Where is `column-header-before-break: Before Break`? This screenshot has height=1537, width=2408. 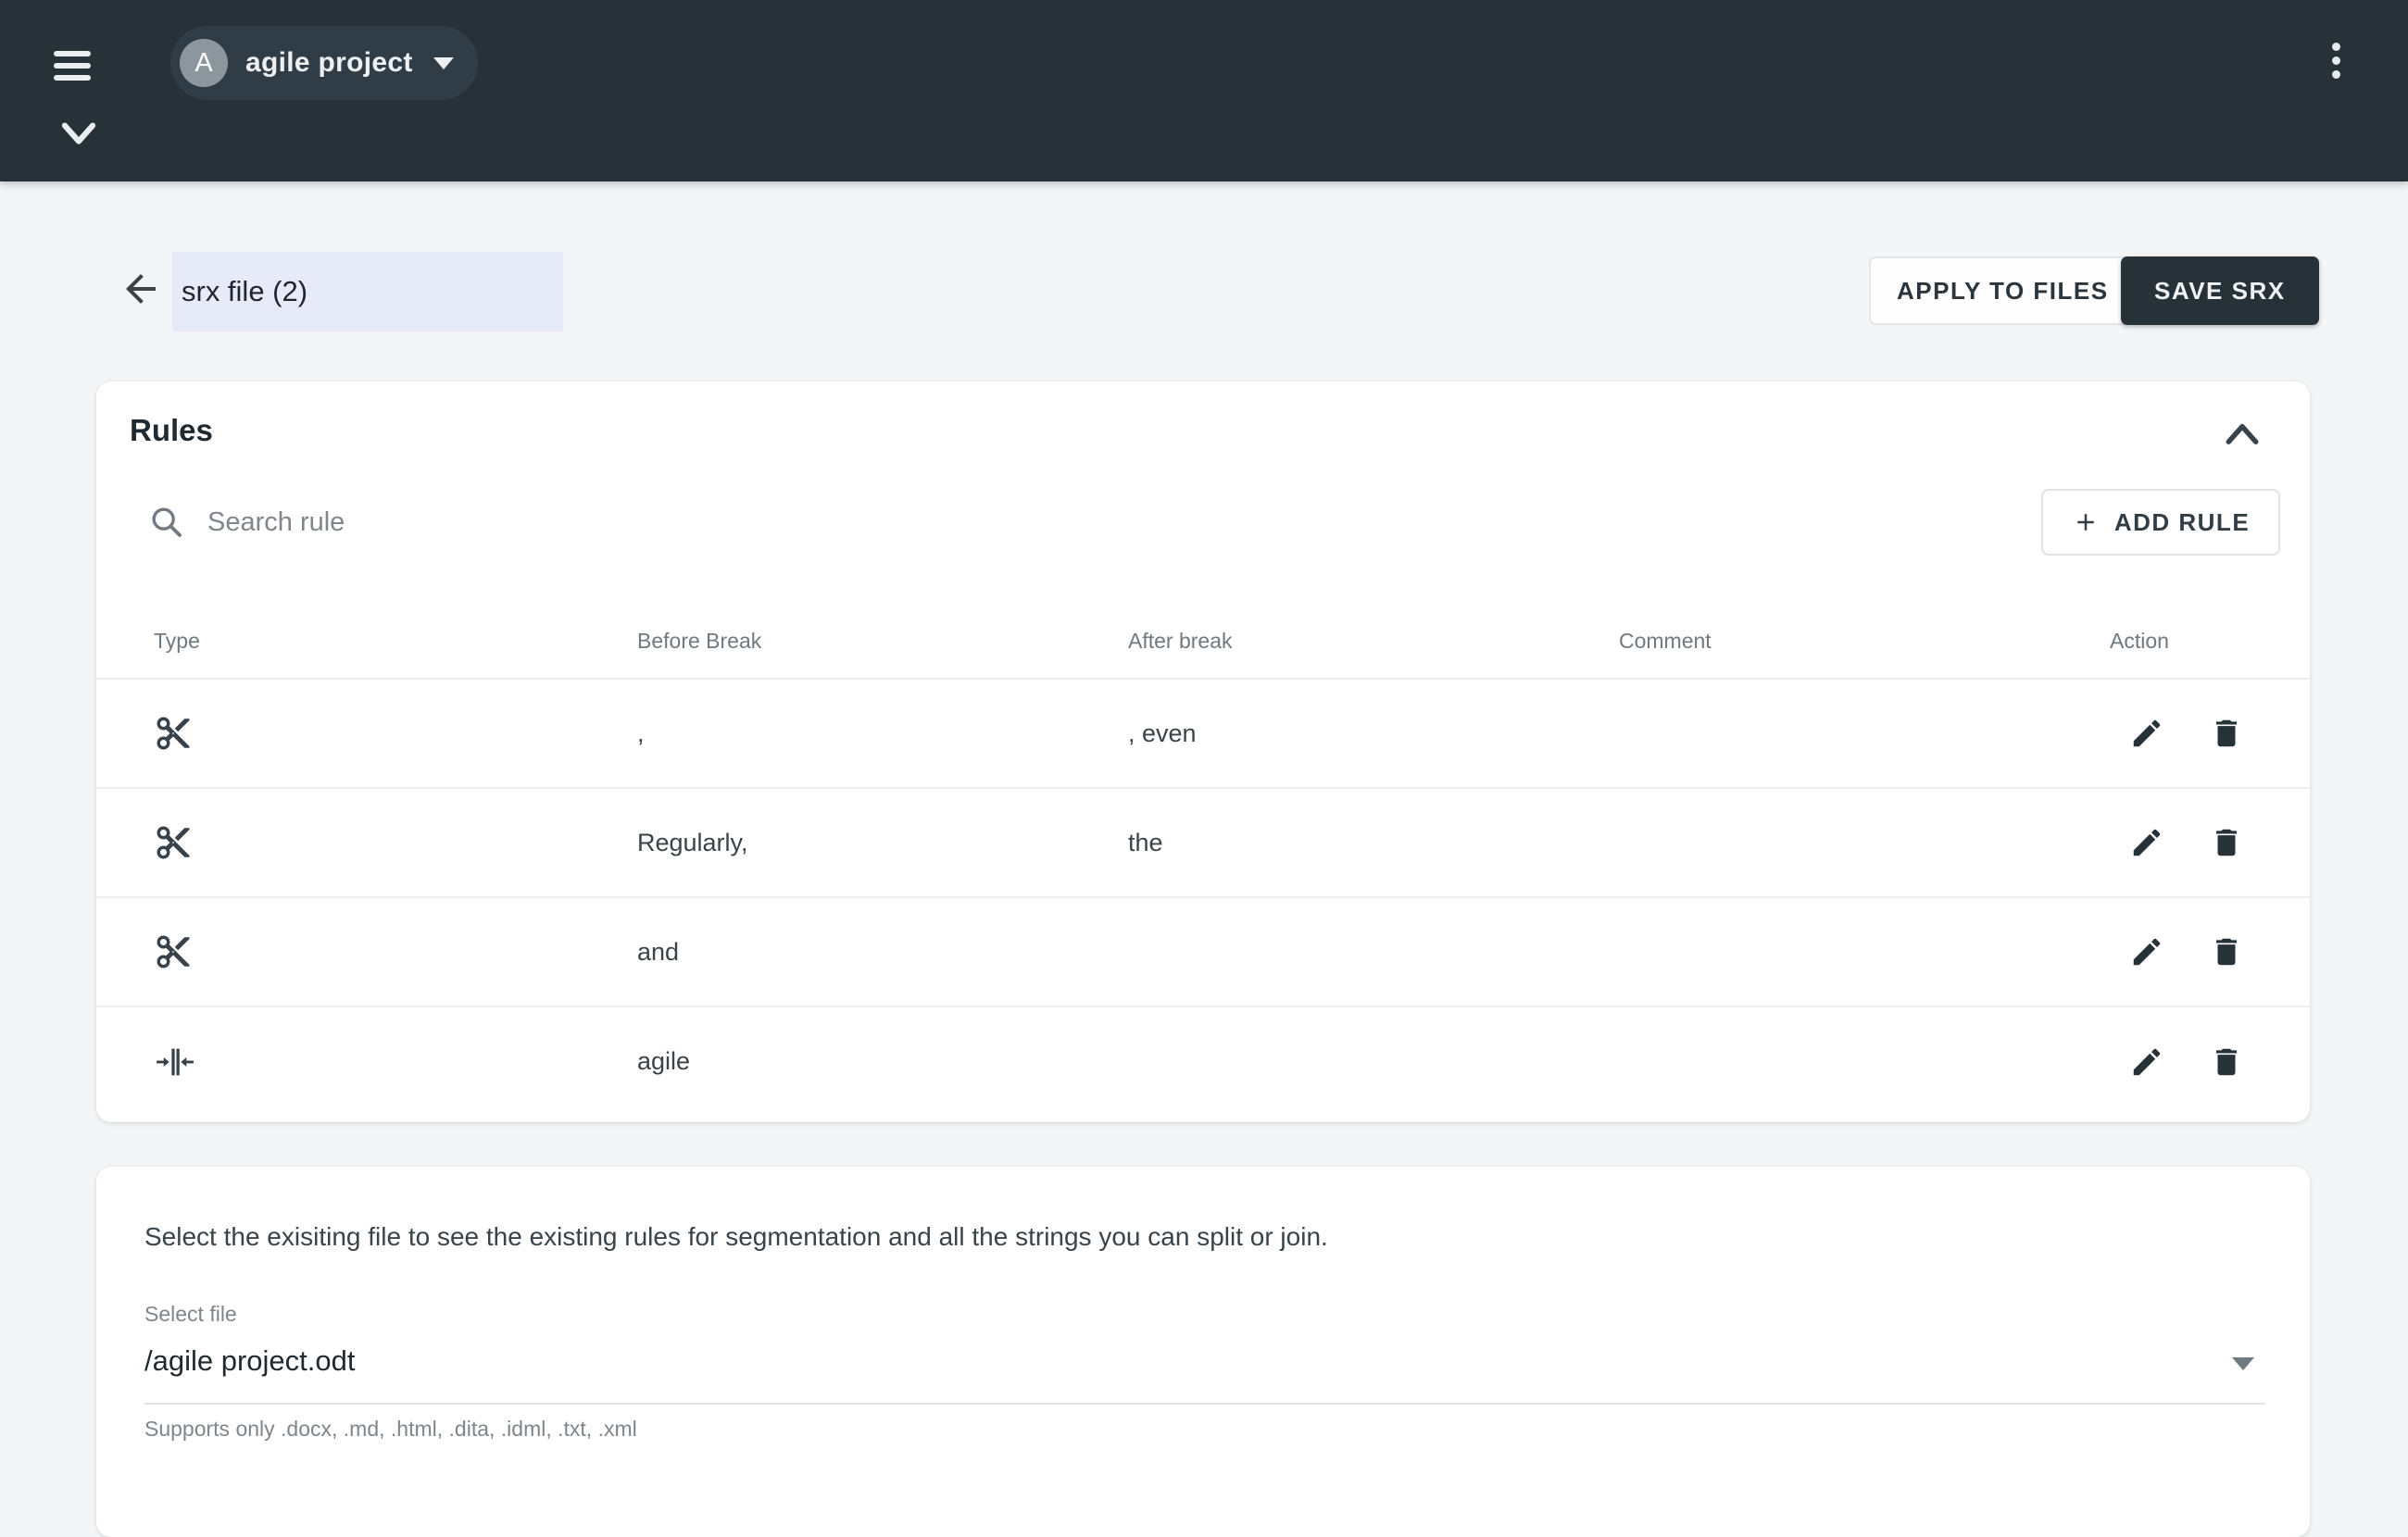
column-header-before-break: Before Break is located at coordinates (699, 641).